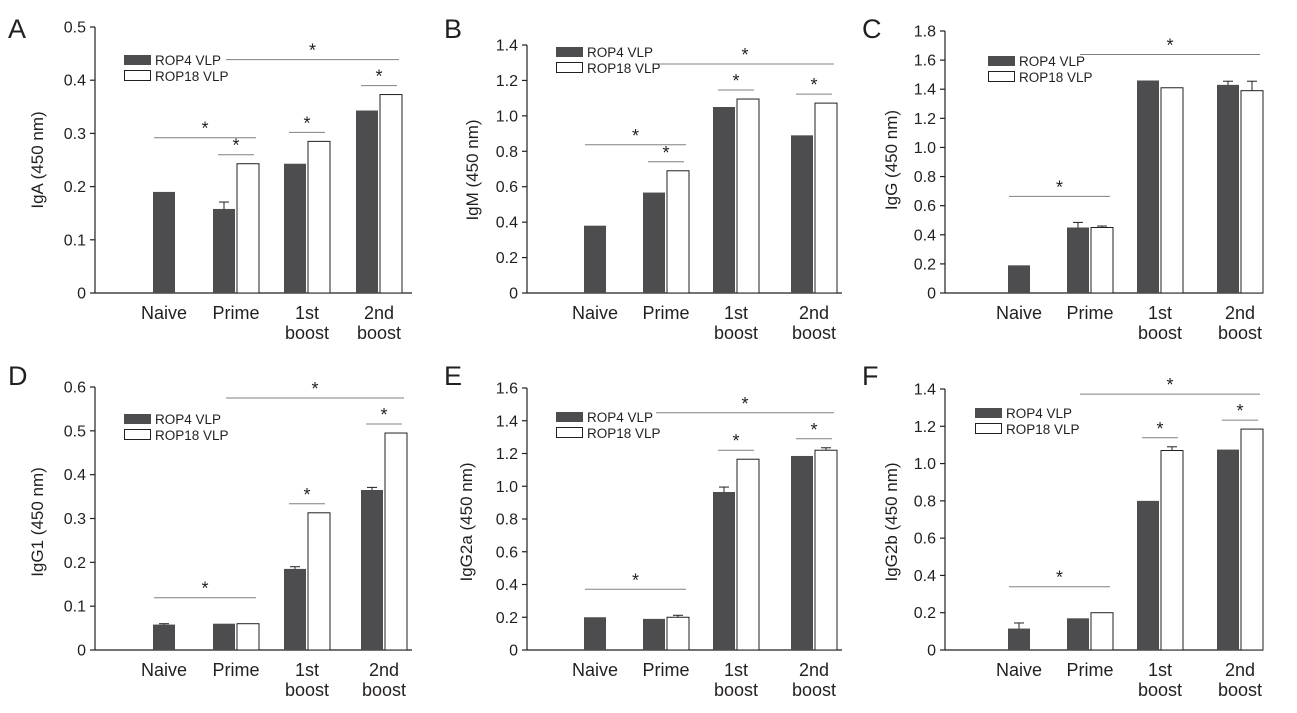 The height and width of the screenshot is (713, 1297). What do you see at coordinates (472, 169) in the screenshot?
I see `y-axis-label: IgM (450 nm)` at bounding box center [472, 169].